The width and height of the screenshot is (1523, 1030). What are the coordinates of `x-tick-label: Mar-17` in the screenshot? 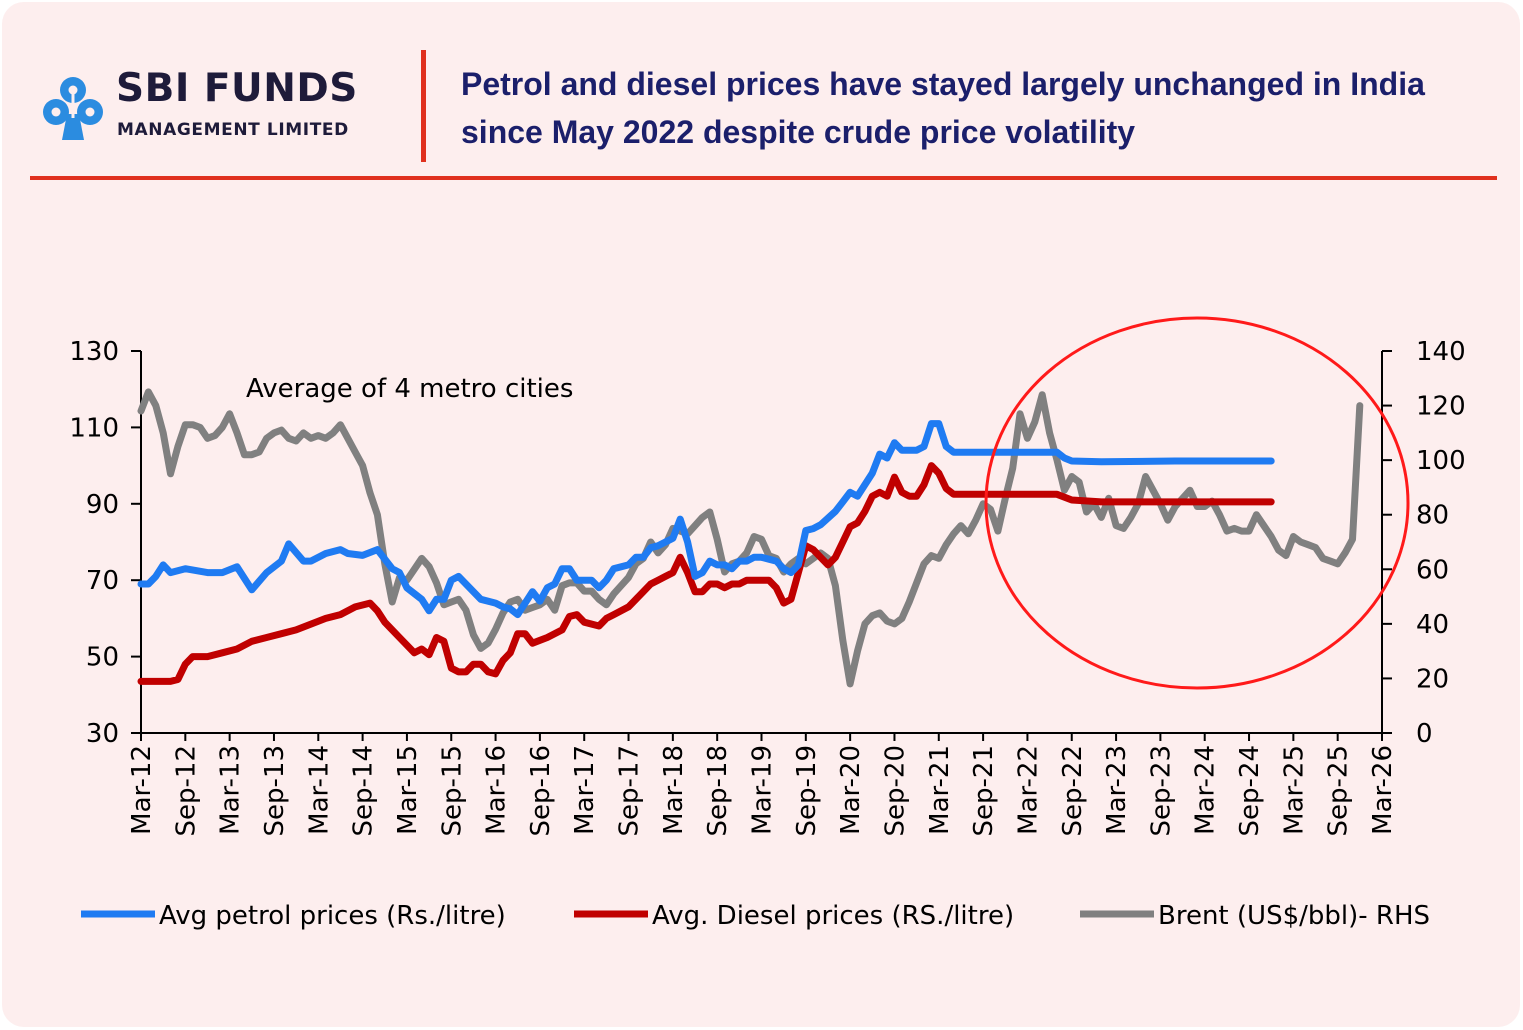 It's located at (585, 790).